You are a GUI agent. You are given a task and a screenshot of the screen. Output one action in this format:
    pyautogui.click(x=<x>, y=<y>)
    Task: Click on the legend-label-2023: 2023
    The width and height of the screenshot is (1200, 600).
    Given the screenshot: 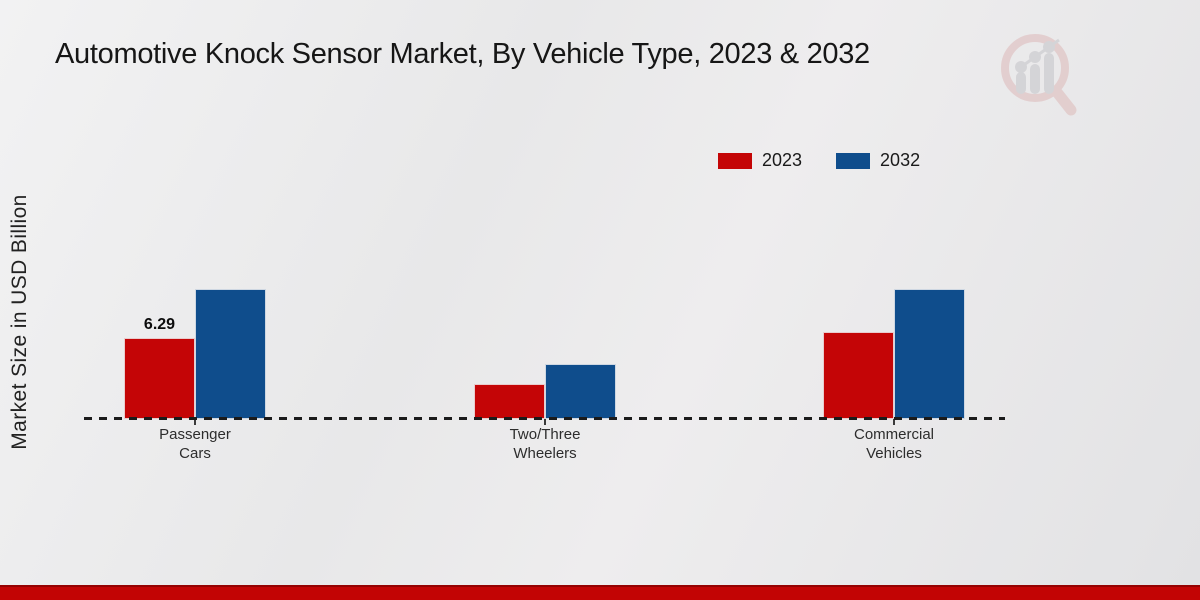 What is the action you would take?
    pyautogui.click(x=782, y=160)
    